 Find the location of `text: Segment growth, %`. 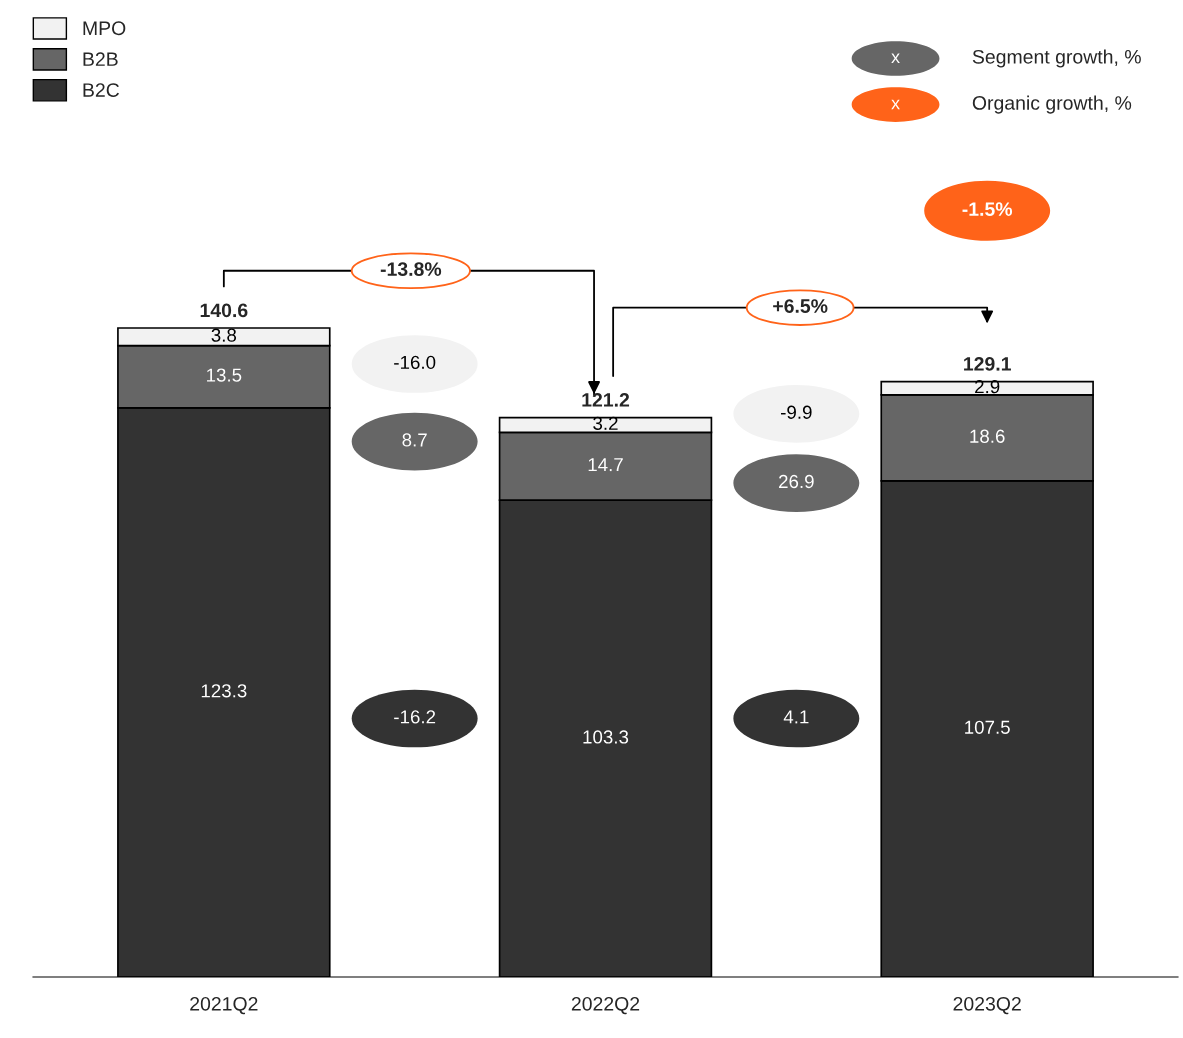

text: Segment growth, % is located at coordinates (1056, 58).